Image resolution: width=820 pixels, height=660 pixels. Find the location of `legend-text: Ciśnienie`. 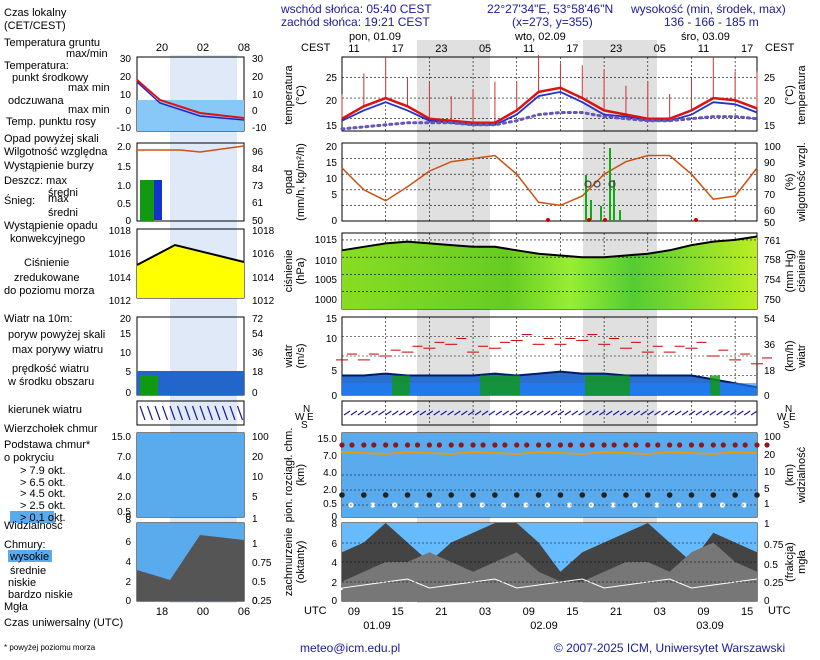

legend-text: Ciśnienie is located at coordinates (46, 263).